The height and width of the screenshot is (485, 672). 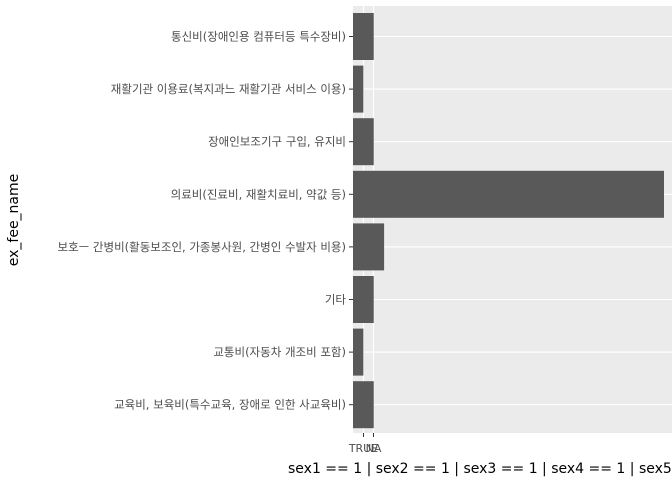 I want to click on category-label: 의료비(진료비, 재활치료비, 약값 등), so click(x=258, y=194).